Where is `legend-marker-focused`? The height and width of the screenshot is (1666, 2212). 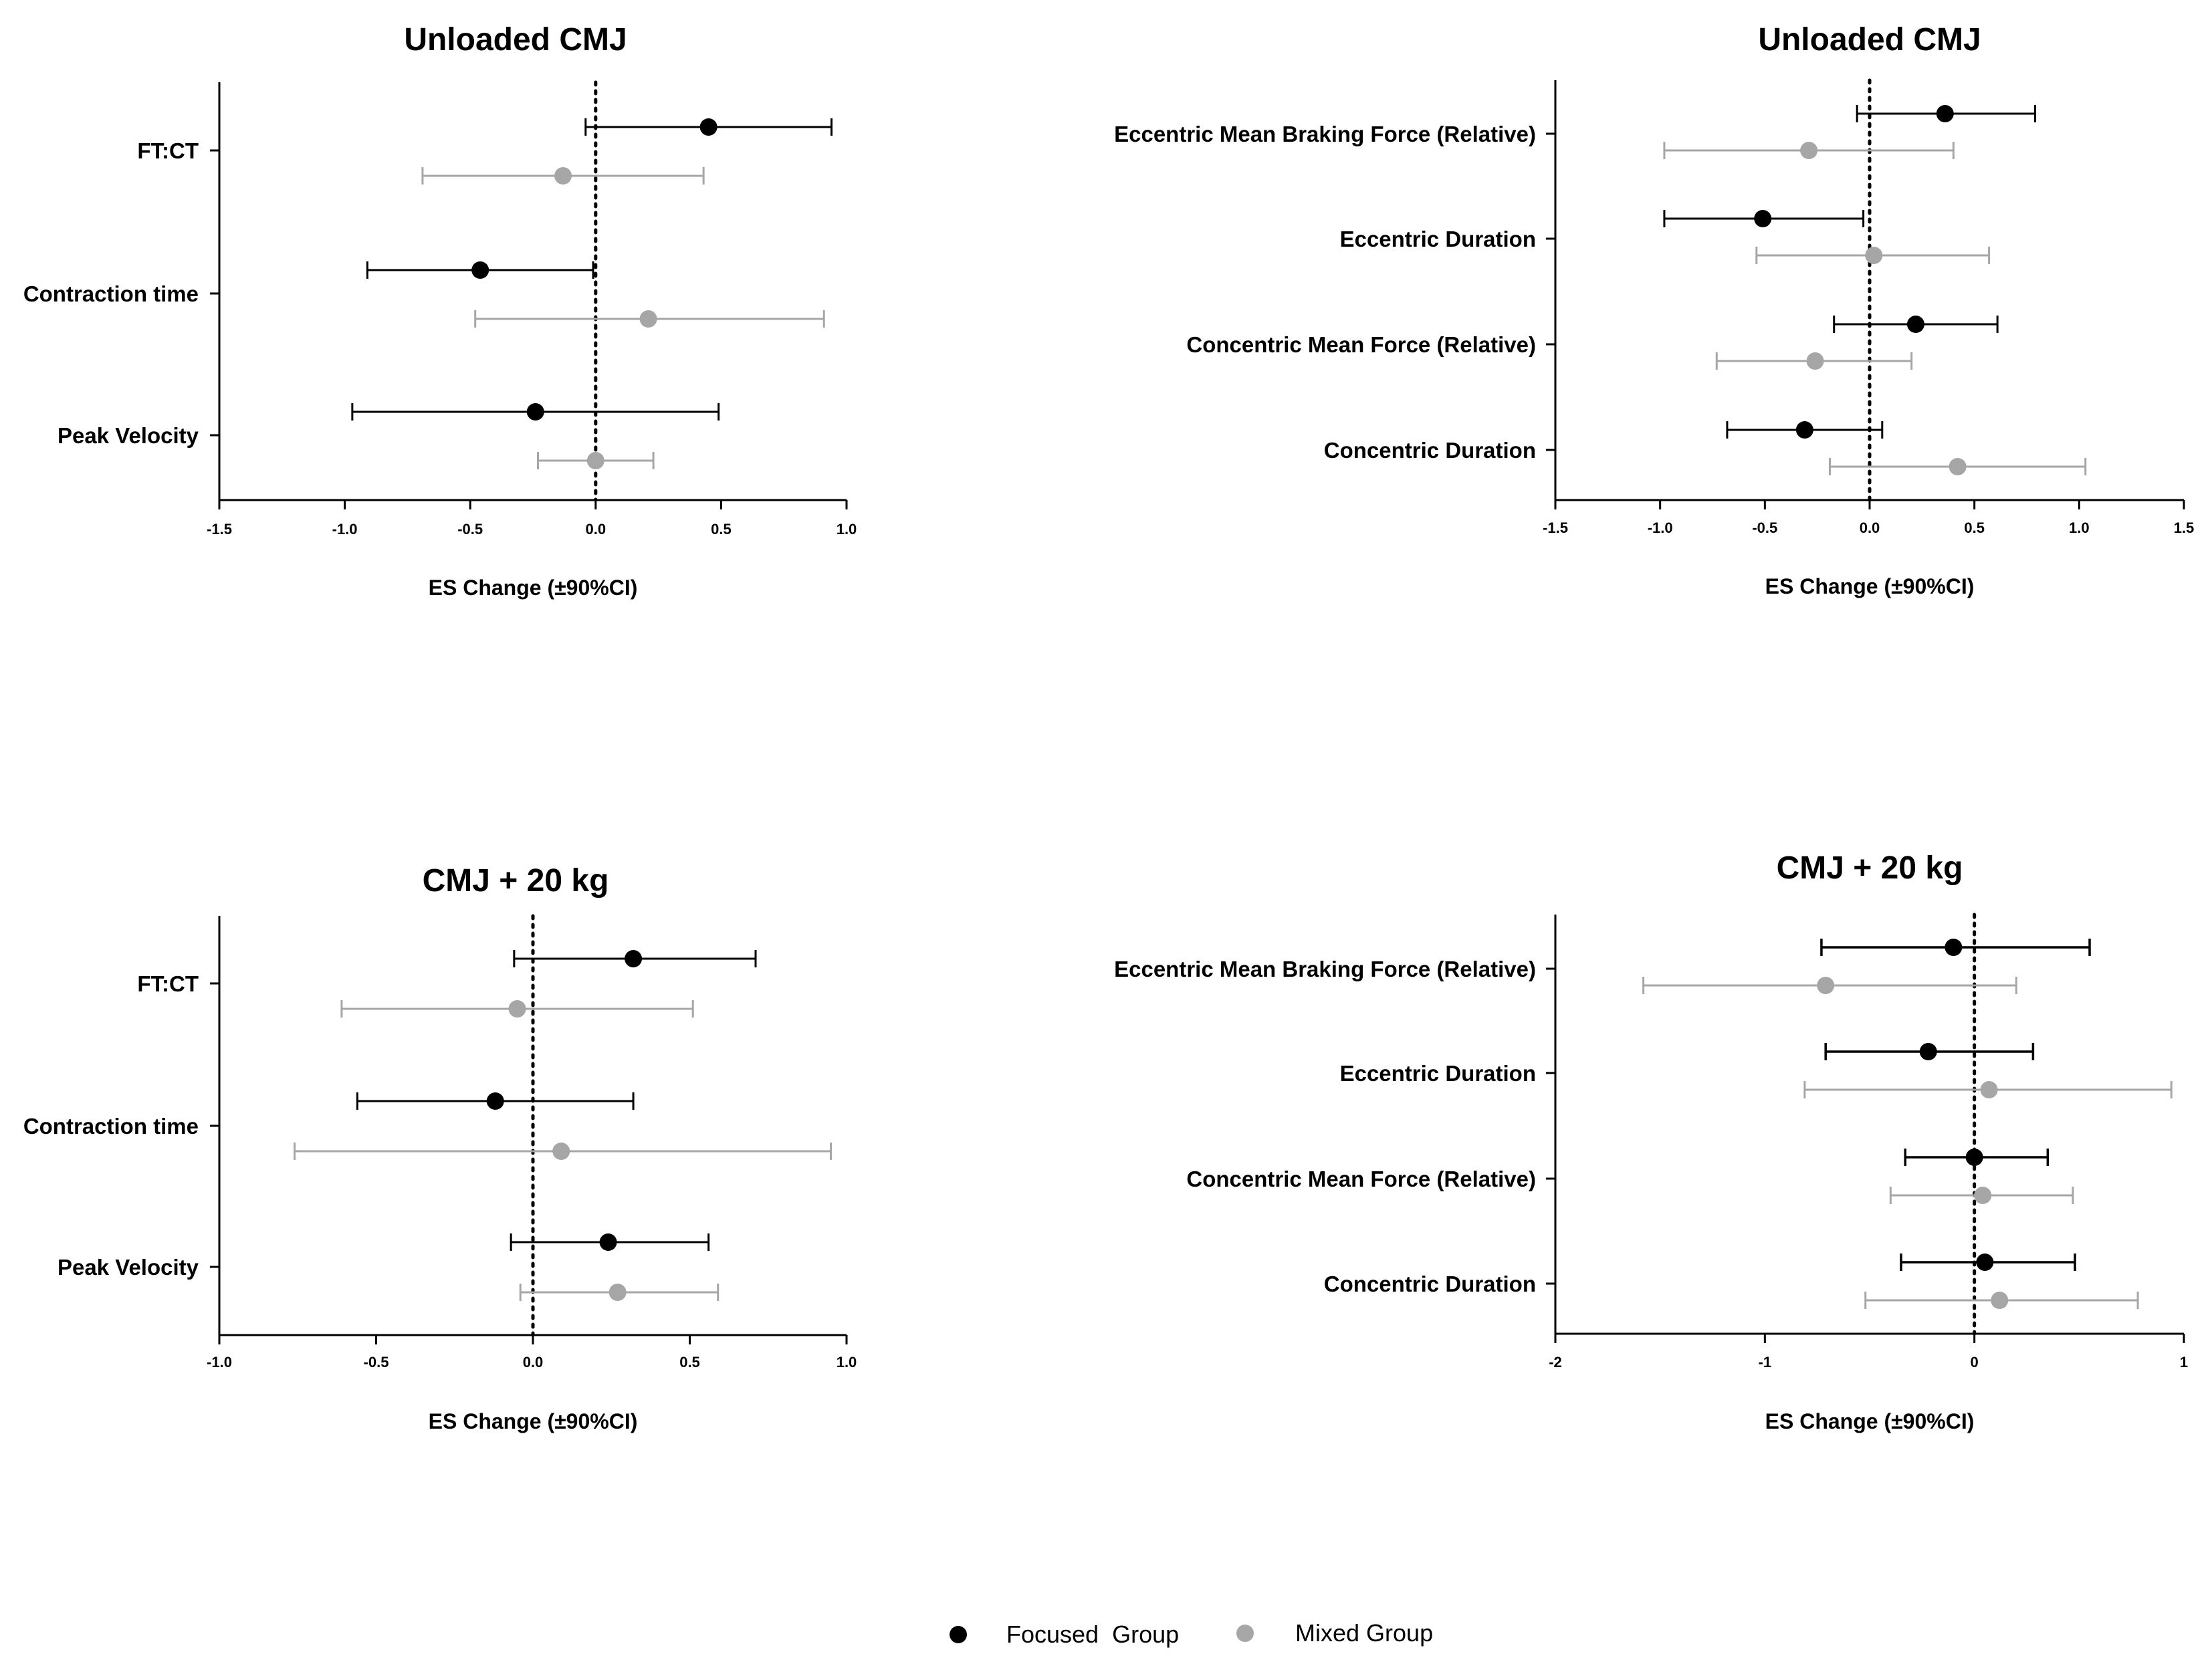 legend-marker-focused is located at coordinates (958, 1634).